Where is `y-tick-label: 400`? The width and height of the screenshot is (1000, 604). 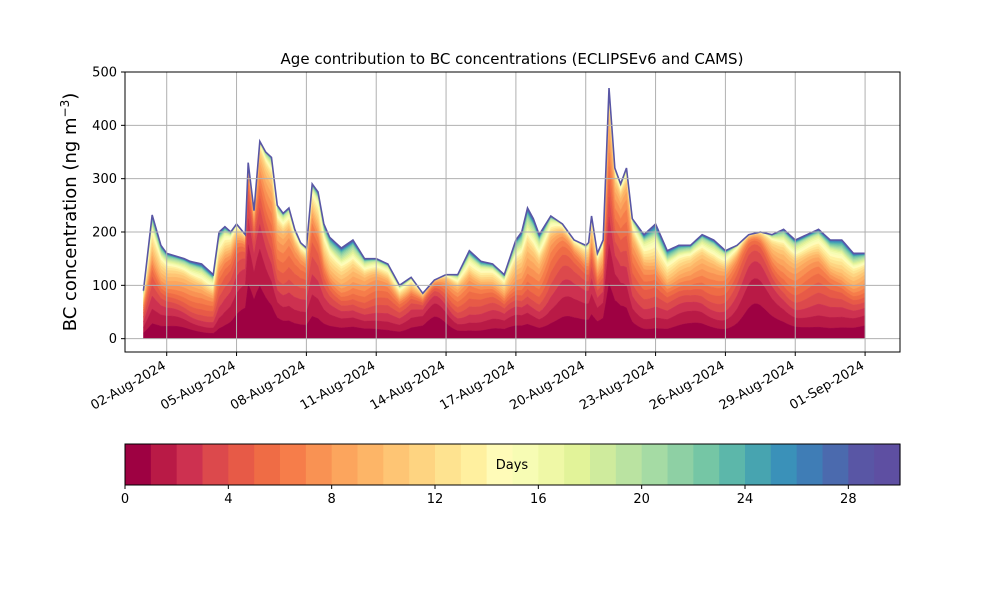
y-tick-label: 400 is located at coordinates (104, 126).